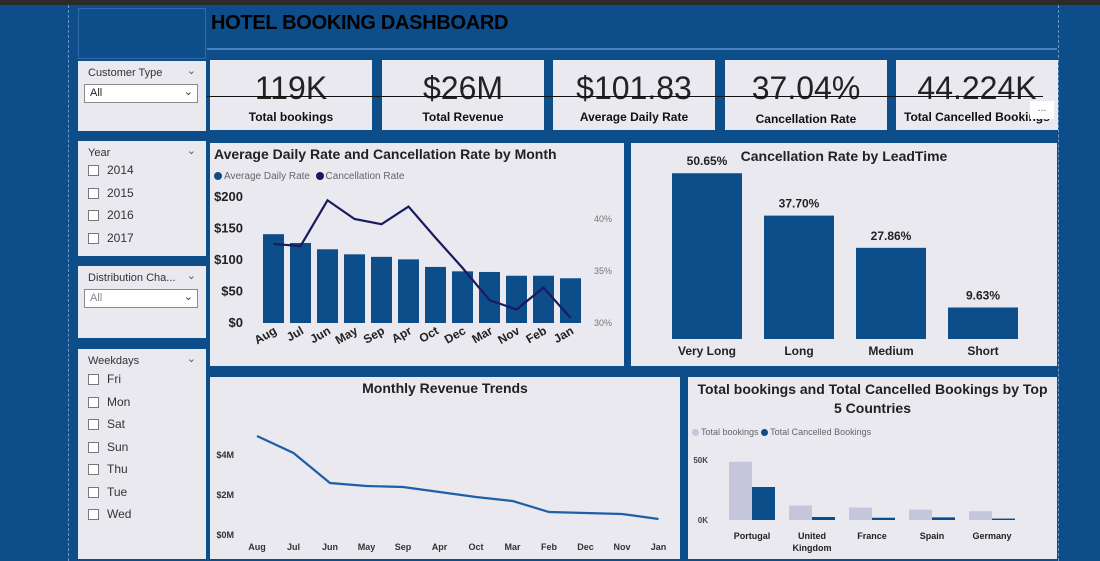  What do you see at coordinates (293, 547) in the screenshot?
I see `x-axis-label: Jul` at bounding box center [293, 547].